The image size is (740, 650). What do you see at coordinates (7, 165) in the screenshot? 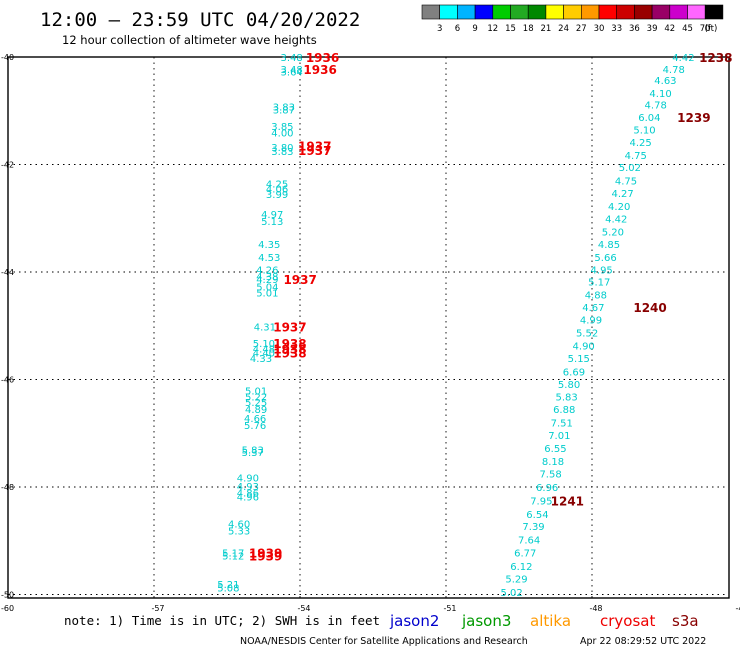
I see `y-tick-label: -42` at bounding box center [7, 165].